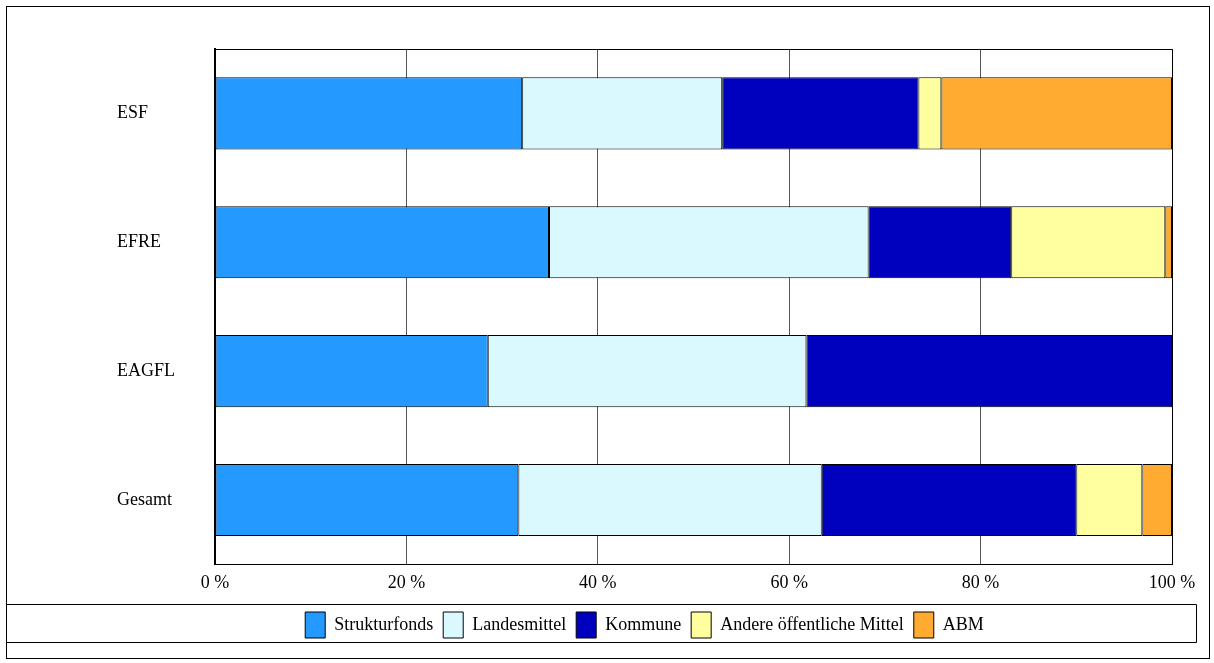  What do you see at coordinates (812, 623) in the screenshot?
I see `legend-label: Andere öffentliche Mittel` at bounding box center [812, 623].